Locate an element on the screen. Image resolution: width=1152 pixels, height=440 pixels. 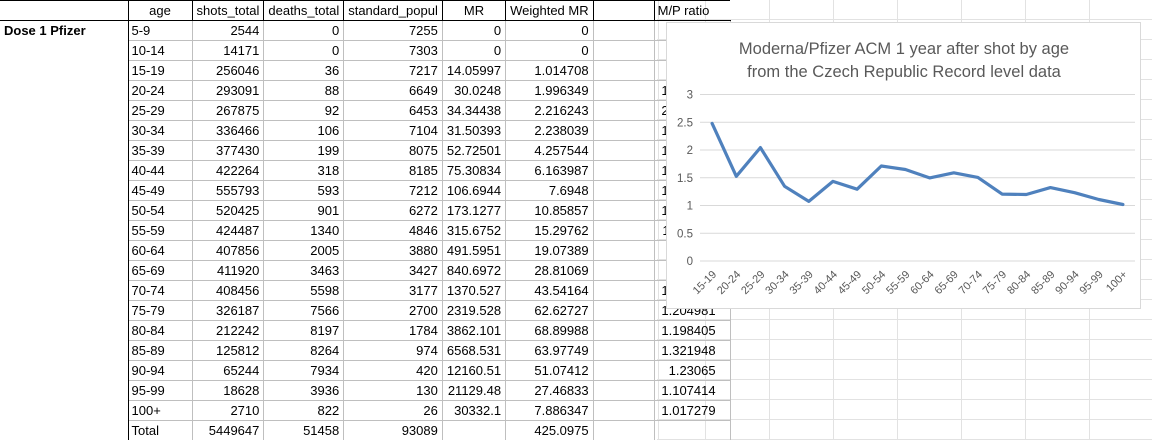
cell-num: 106.6944 is located at coordinates (474, 190).